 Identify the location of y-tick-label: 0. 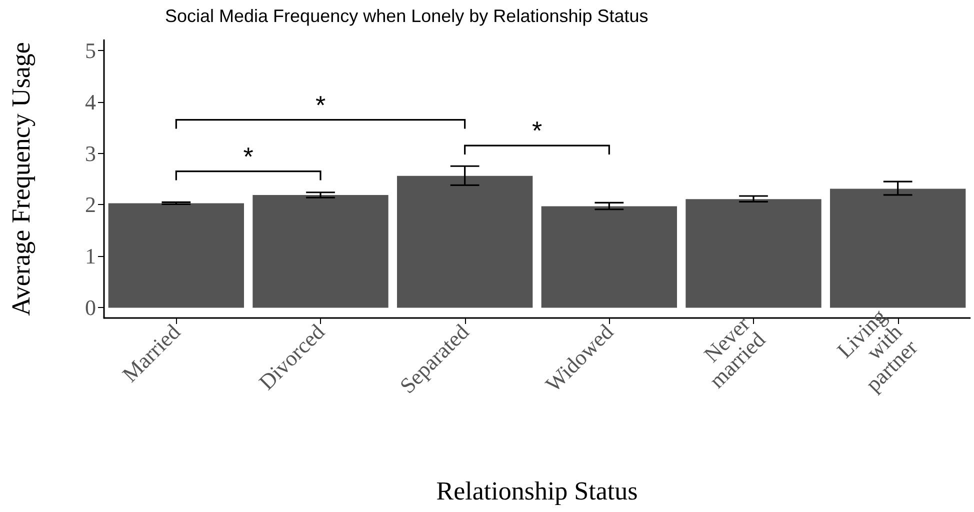
(90, 307).